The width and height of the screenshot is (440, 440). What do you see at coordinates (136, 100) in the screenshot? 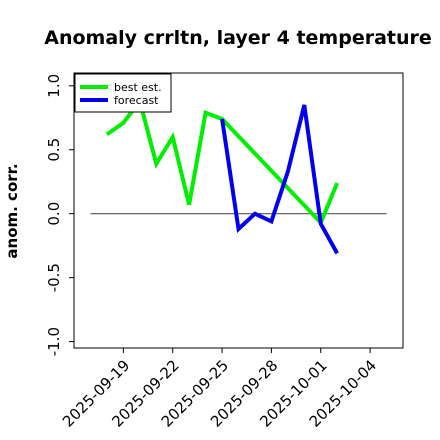
I see `legend-entry-label: forecast` at bounding box center [136, 100].